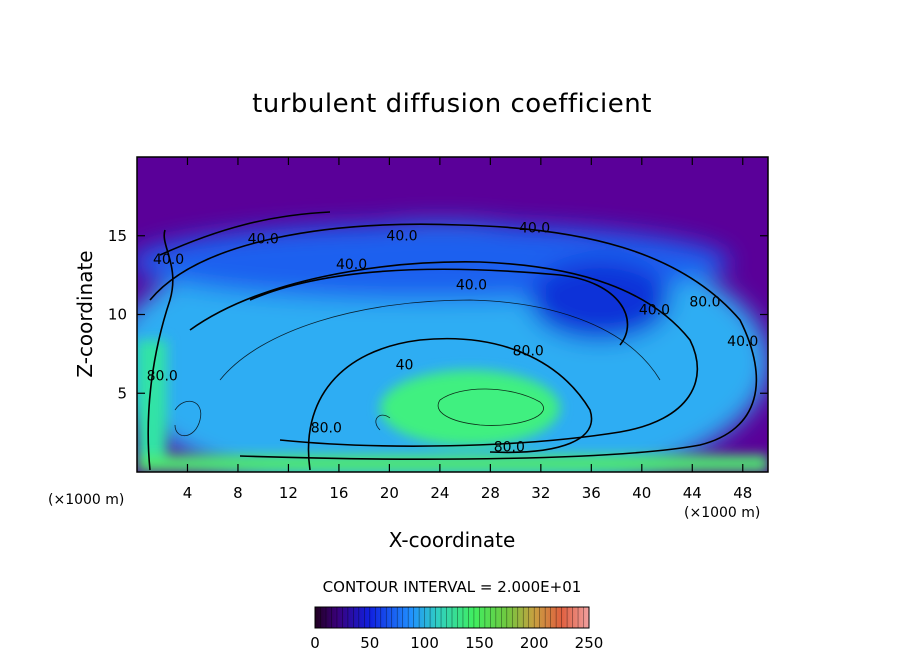  What do you see at coordinates (369, 643) in the screenshot?
I see `colorbar-tick-label-1: 50` at bounding box center [369, 643].